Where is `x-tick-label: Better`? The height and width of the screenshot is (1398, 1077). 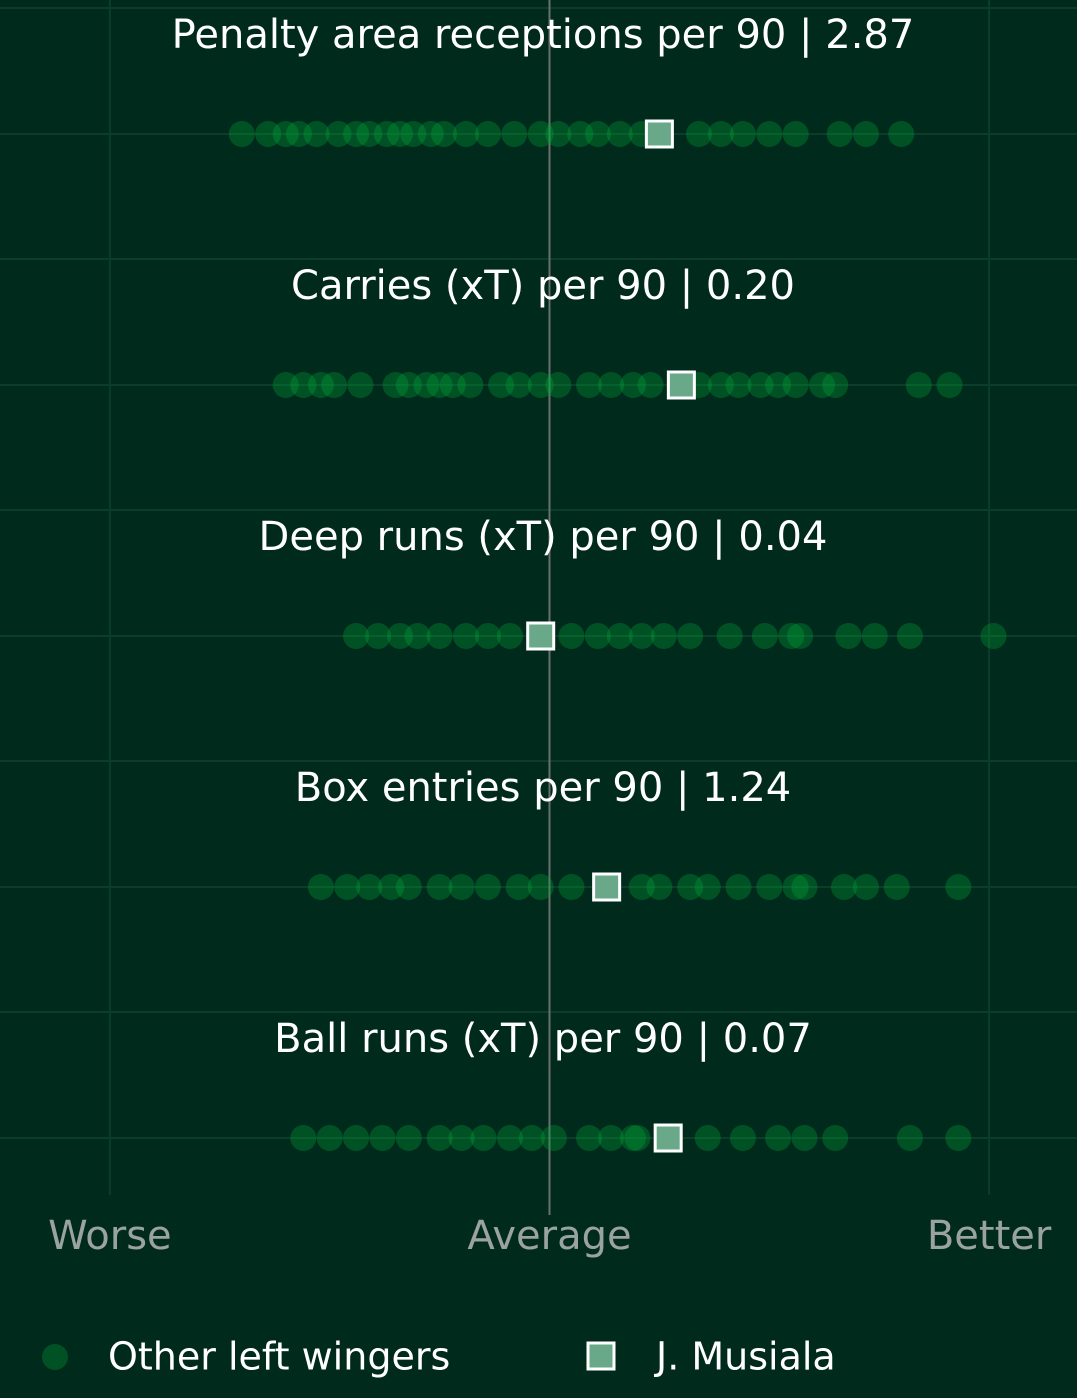 x-tick-label: Better is located at coordinates (989, 1236).